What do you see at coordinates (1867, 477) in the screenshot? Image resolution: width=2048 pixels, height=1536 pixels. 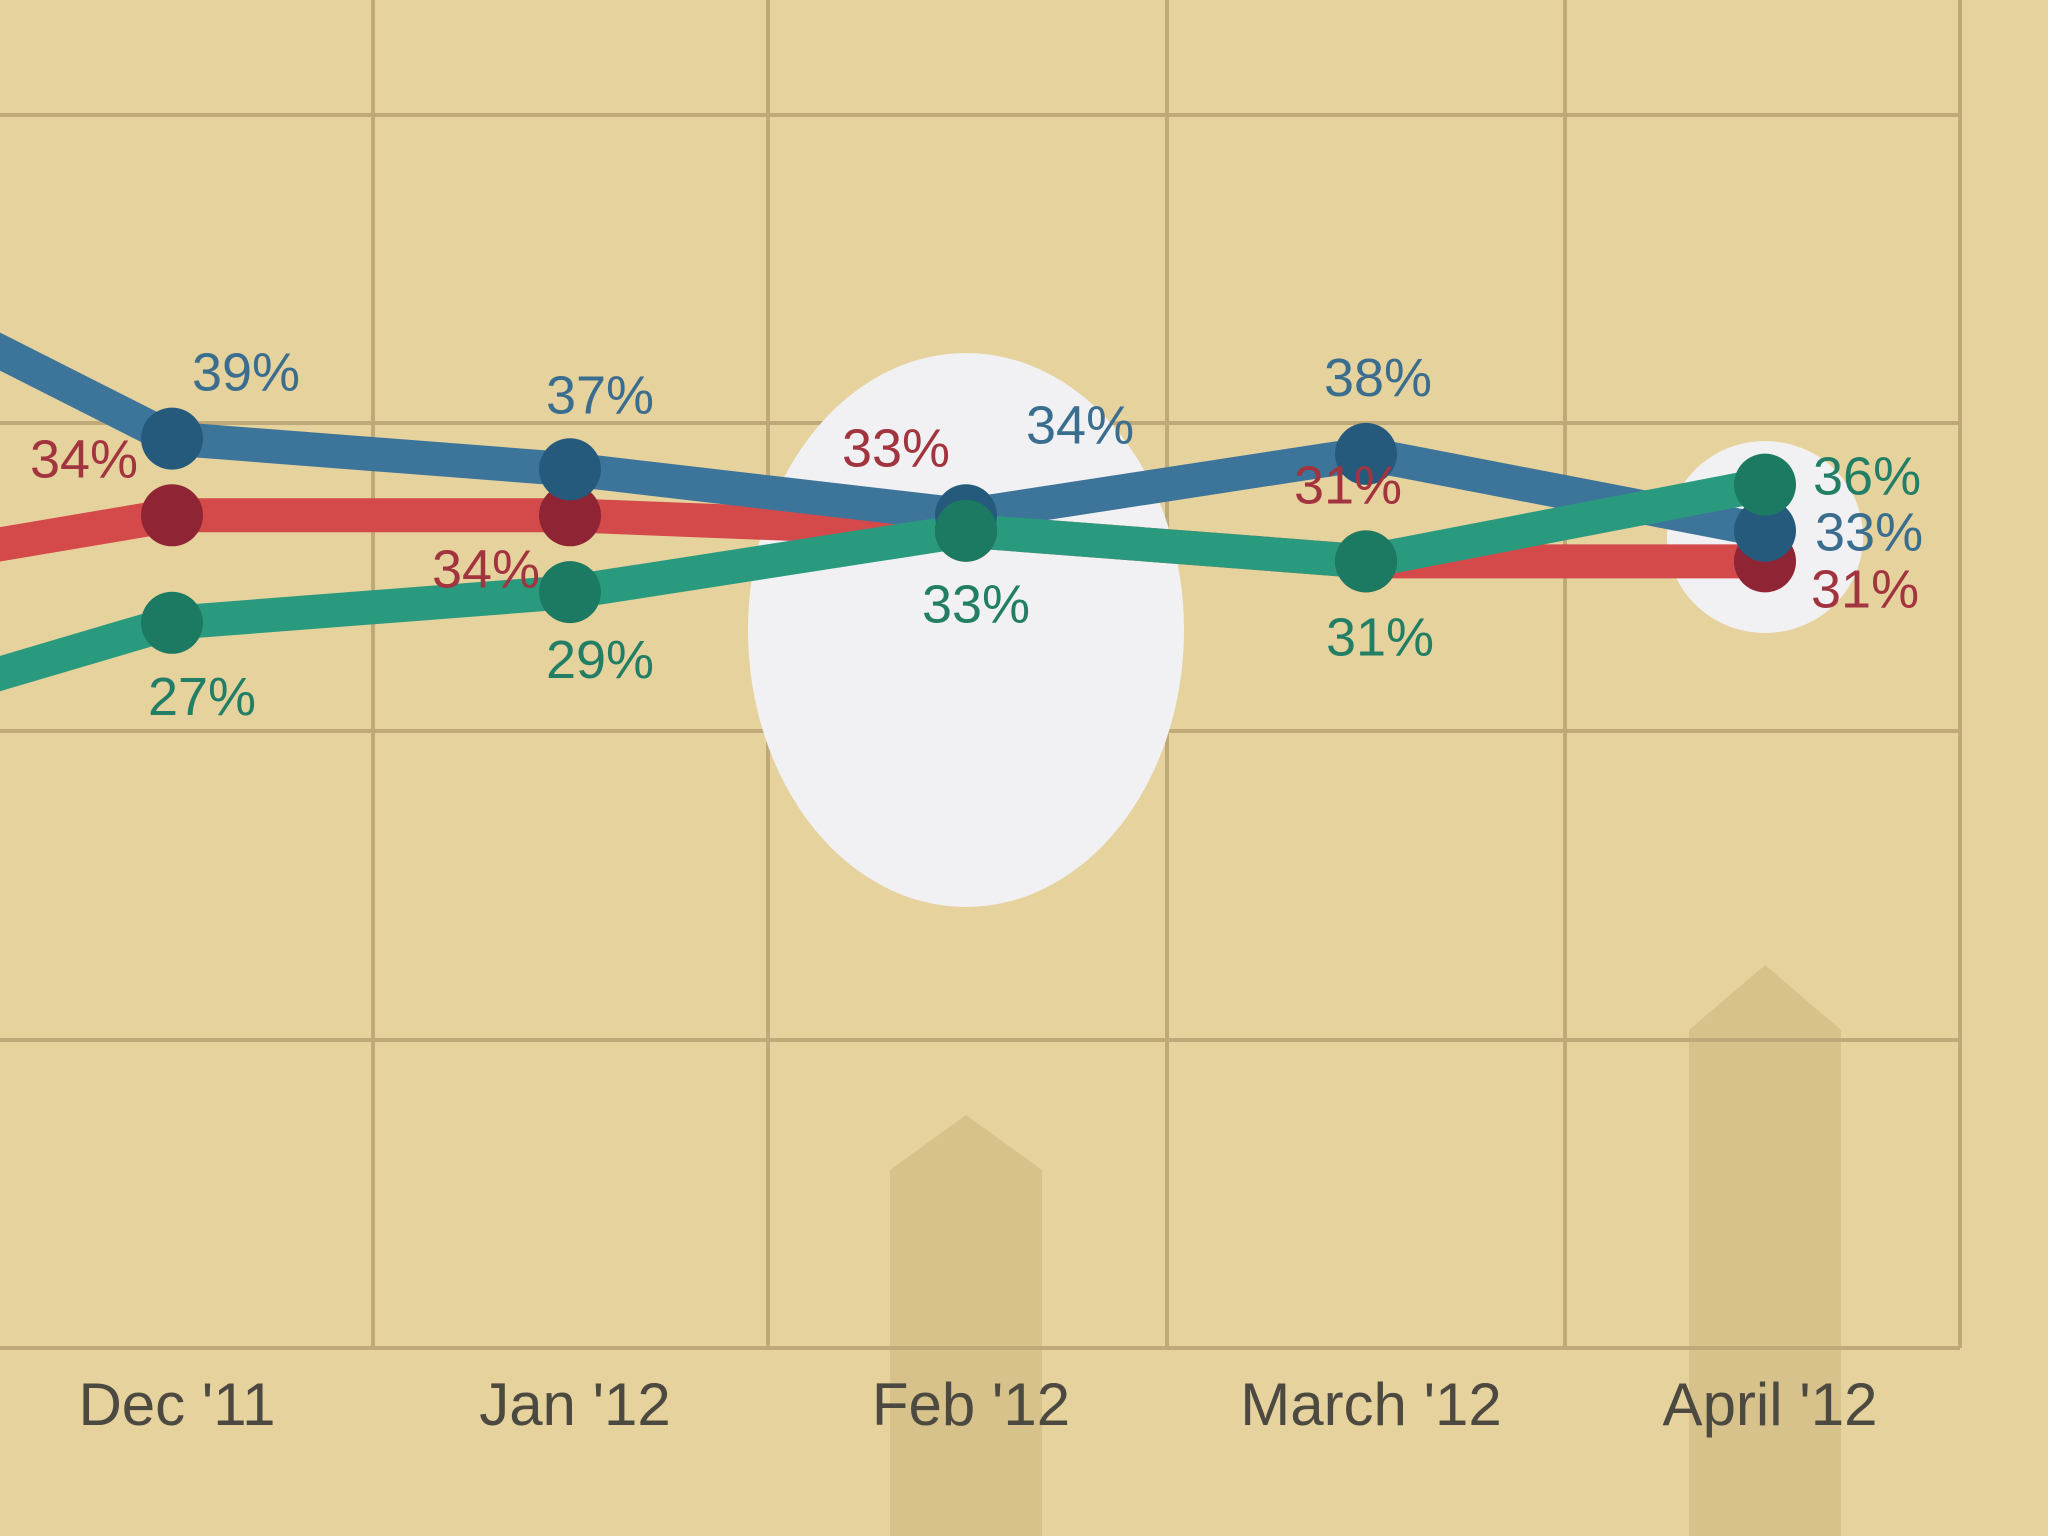 I see `data-label-green-4: 36%` at bounding box center [1867, 477].